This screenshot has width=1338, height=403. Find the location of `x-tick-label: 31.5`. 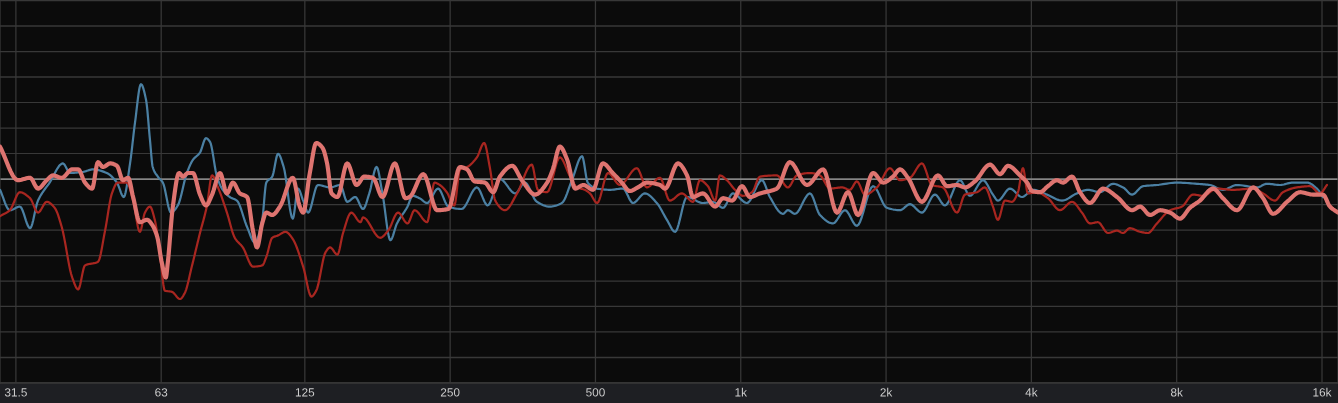

x-tick-label: 31.5 is located at coordinates (15, 392).